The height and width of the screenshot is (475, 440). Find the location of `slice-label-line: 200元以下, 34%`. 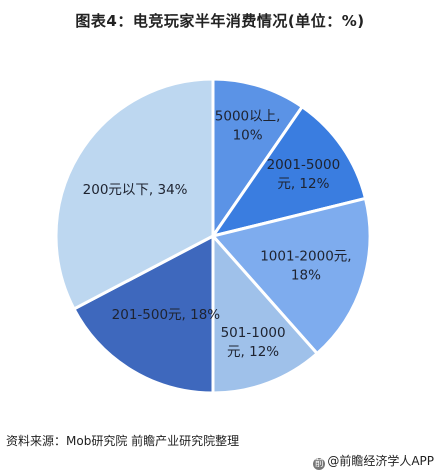

slice-label-line: 200元以下, 34% is located at coordinates (135, 190).